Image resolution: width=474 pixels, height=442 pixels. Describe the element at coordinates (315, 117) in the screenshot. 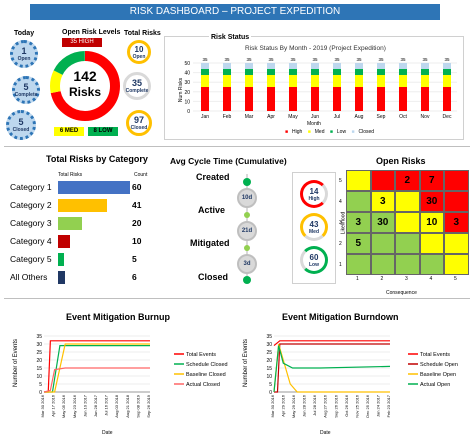

I see `status-month-label: Jun` at that location.